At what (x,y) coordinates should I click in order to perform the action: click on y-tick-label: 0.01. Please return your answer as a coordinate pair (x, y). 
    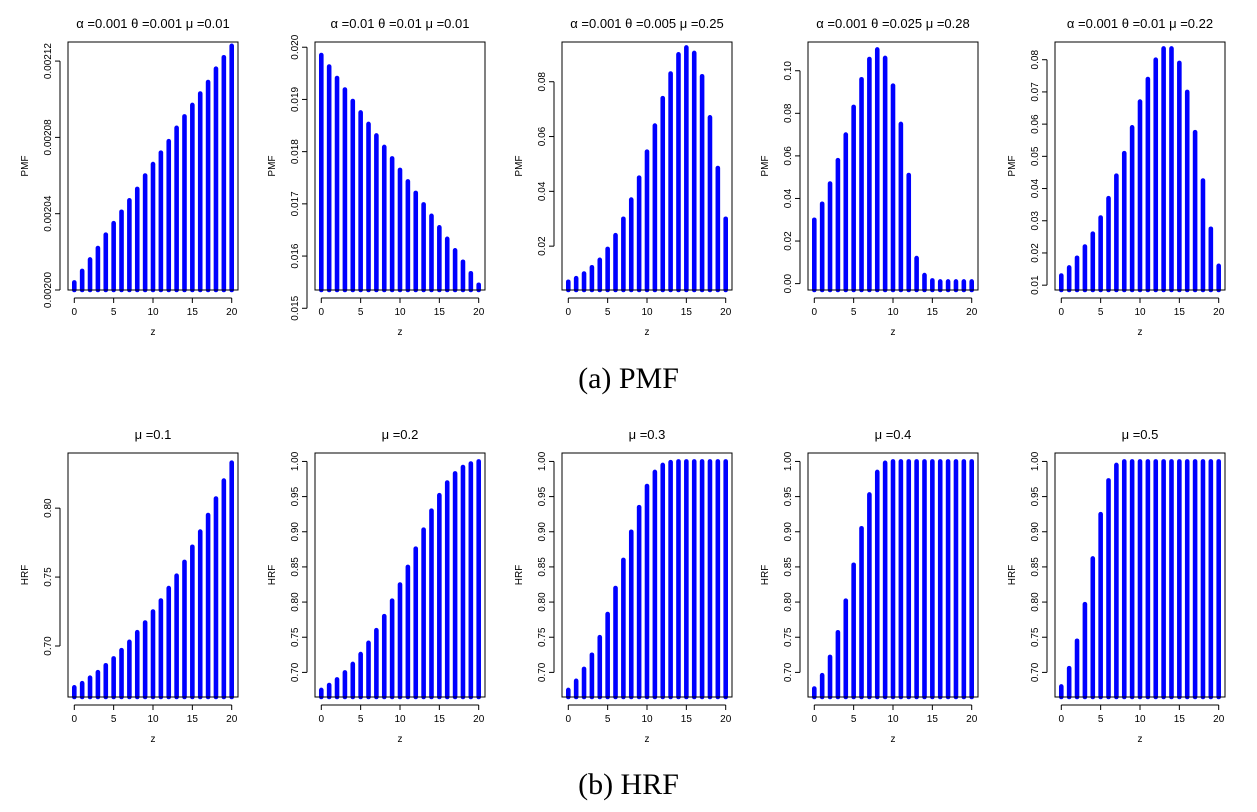
    Looking at the image, I should click on (1035, 285).